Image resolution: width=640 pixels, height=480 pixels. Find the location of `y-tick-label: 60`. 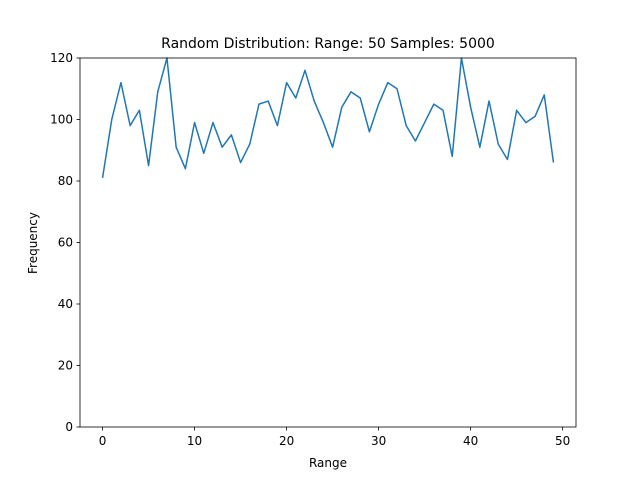

y-tick-label: 60 is located at coordinates (65, 243).